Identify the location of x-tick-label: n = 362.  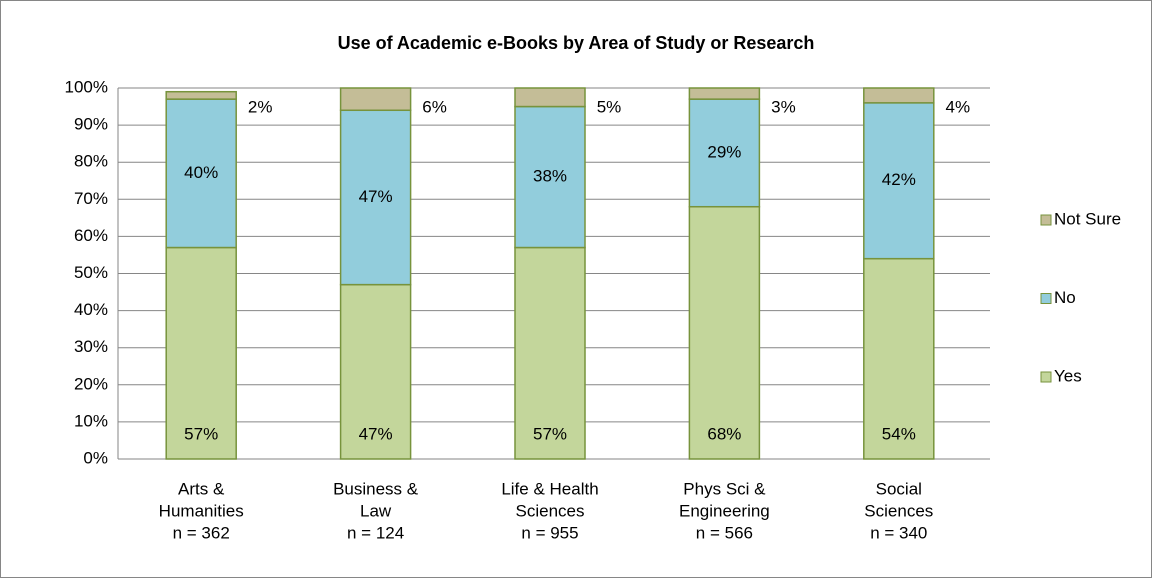
(201, 532).